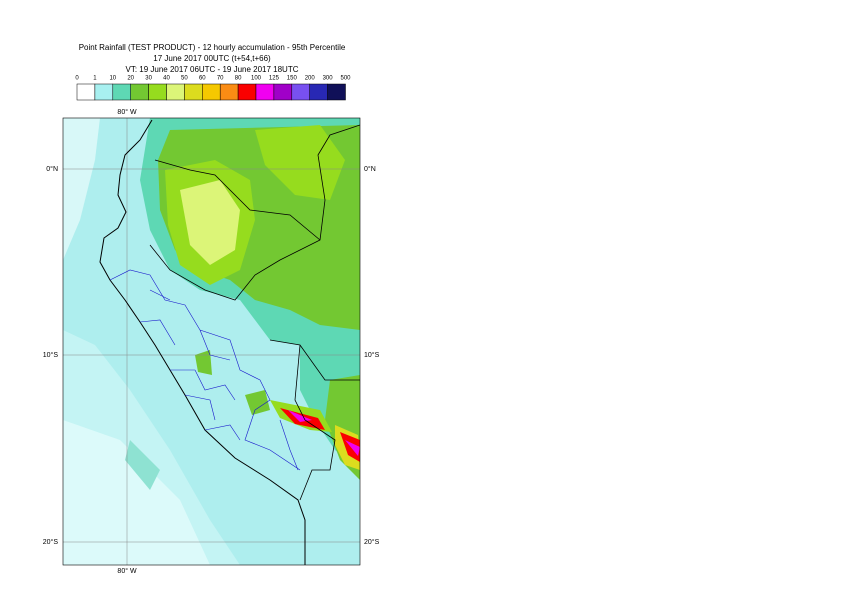  I want to click on colorbar-label: 10, so click(112, 79).